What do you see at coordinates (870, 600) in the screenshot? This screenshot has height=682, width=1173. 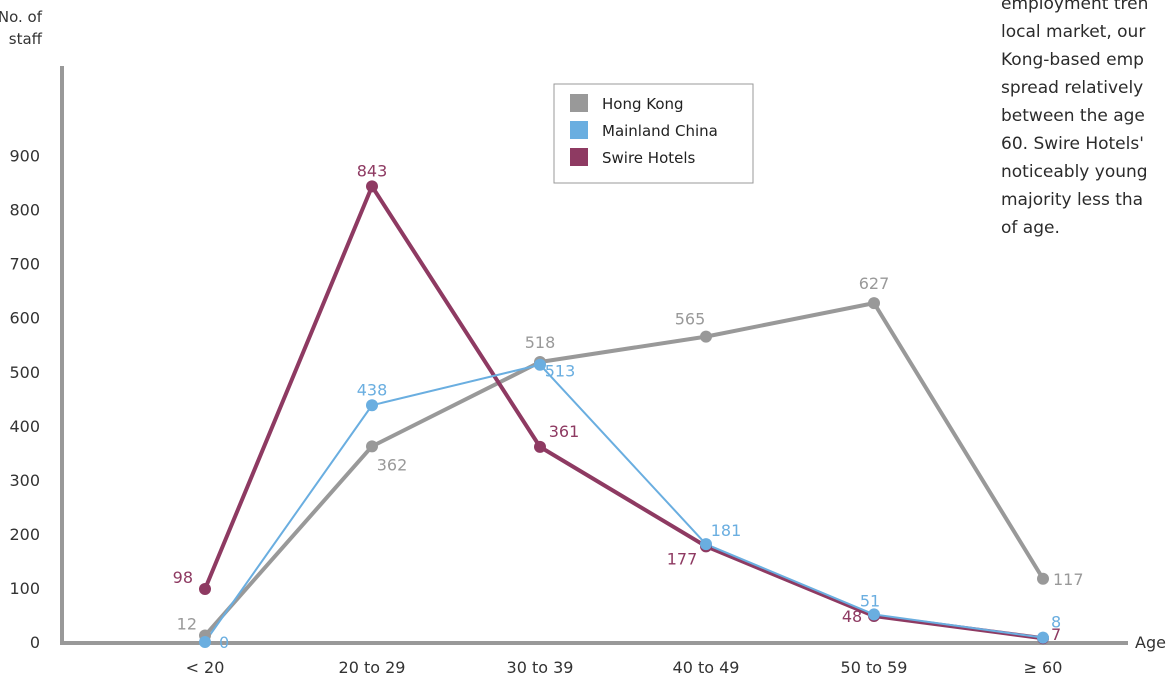 I see `data-label: 51` at bounding box center [870, 600].